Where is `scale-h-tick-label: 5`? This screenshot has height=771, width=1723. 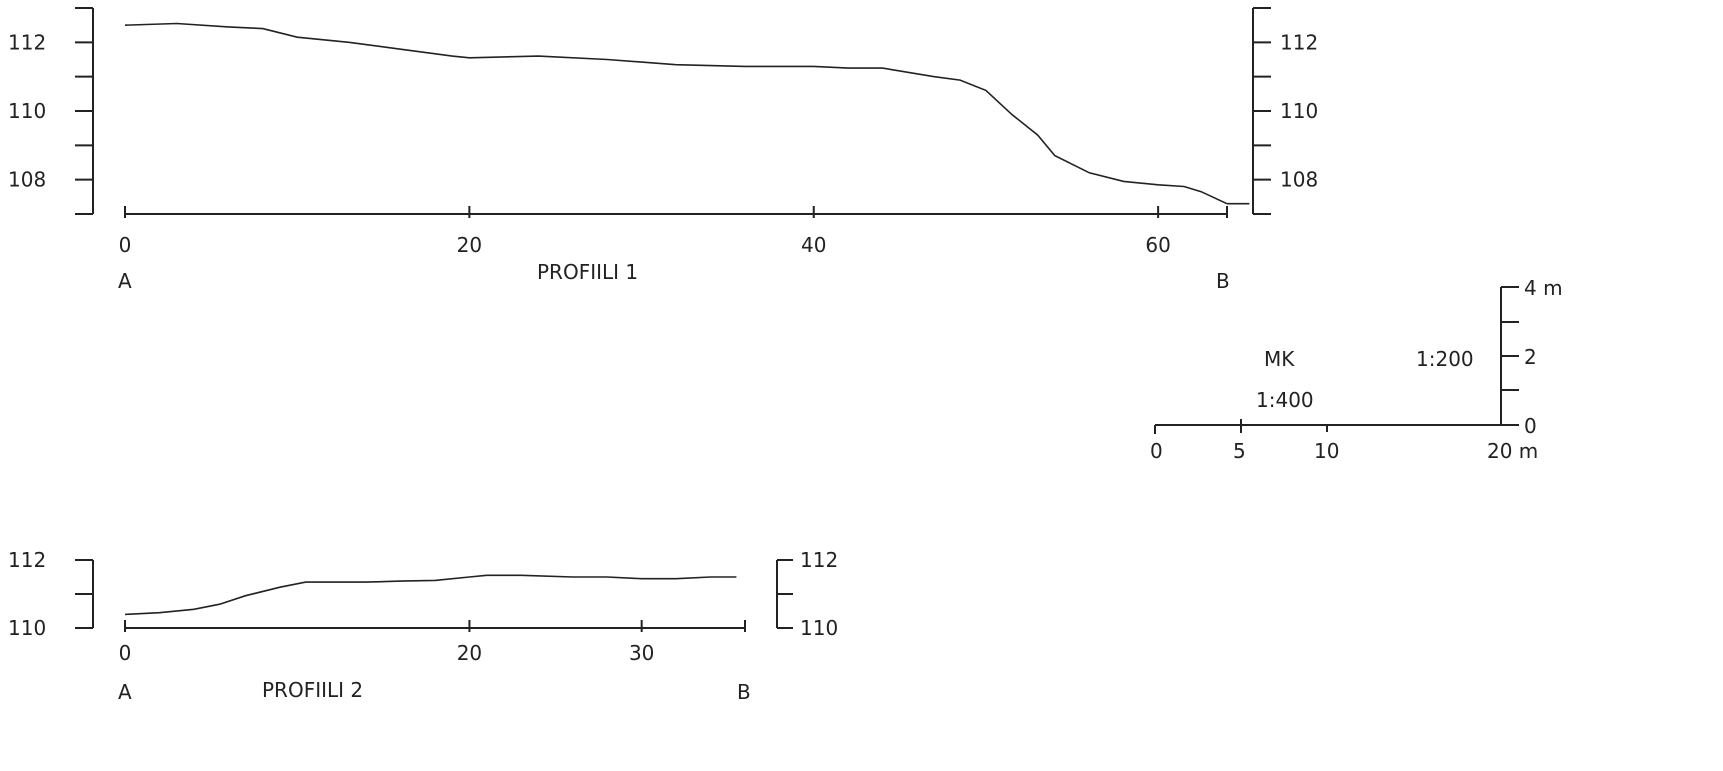 scale-h-tick-label: 5 is located at coordinates (1239, 451).